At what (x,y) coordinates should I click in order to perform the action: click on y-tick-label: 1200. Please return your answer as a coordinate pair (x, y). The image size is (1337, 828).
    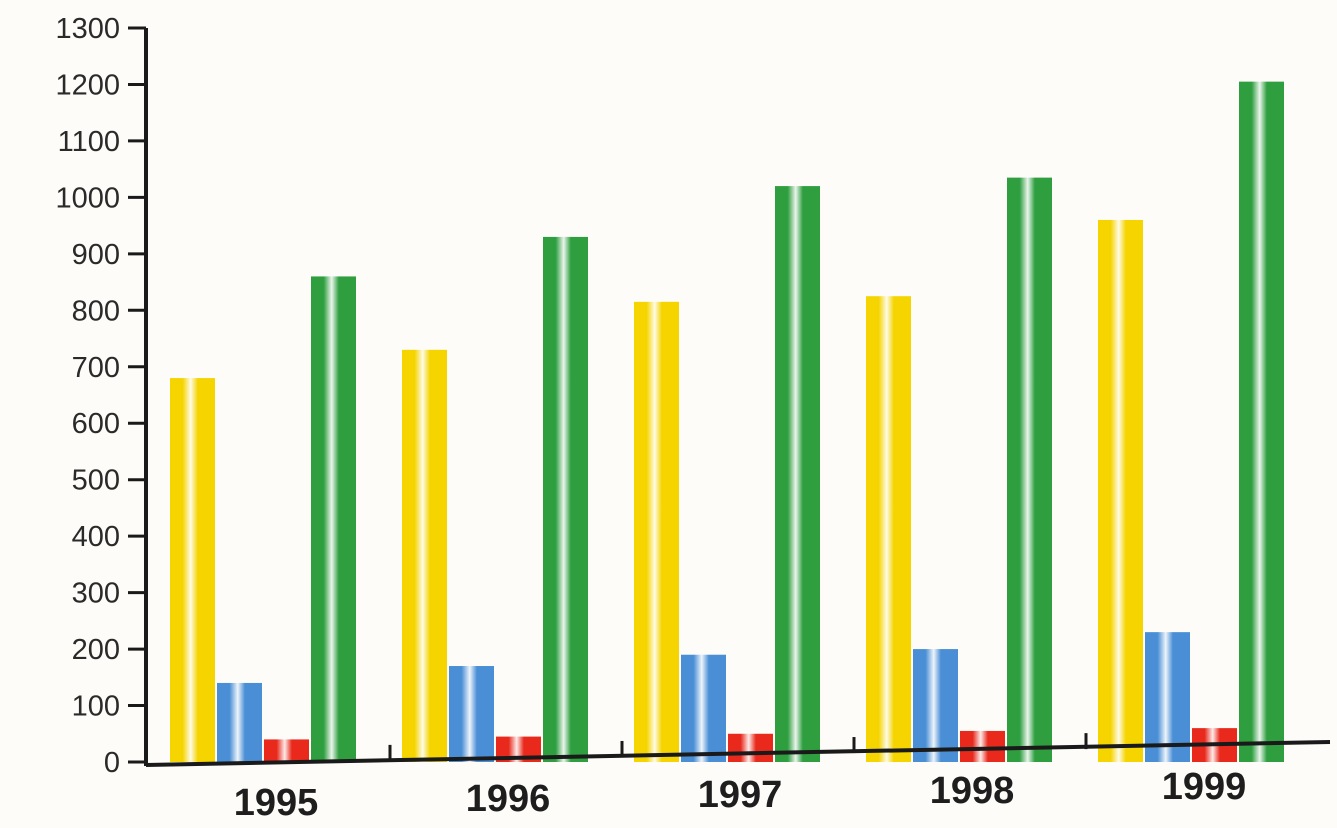
    Looking at the image, I should click on (87, 85).